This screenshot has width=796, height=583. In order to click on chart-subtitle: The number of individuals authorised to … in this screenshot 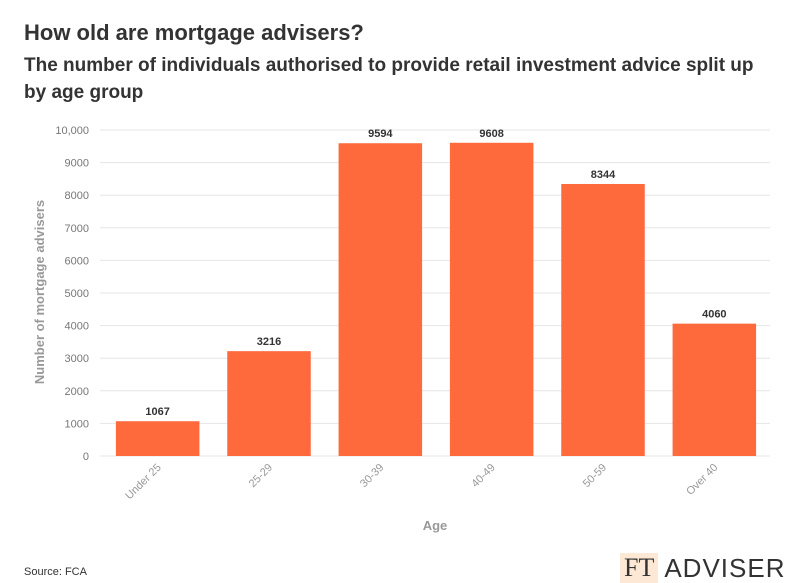, I will do `click(389, 79)`.